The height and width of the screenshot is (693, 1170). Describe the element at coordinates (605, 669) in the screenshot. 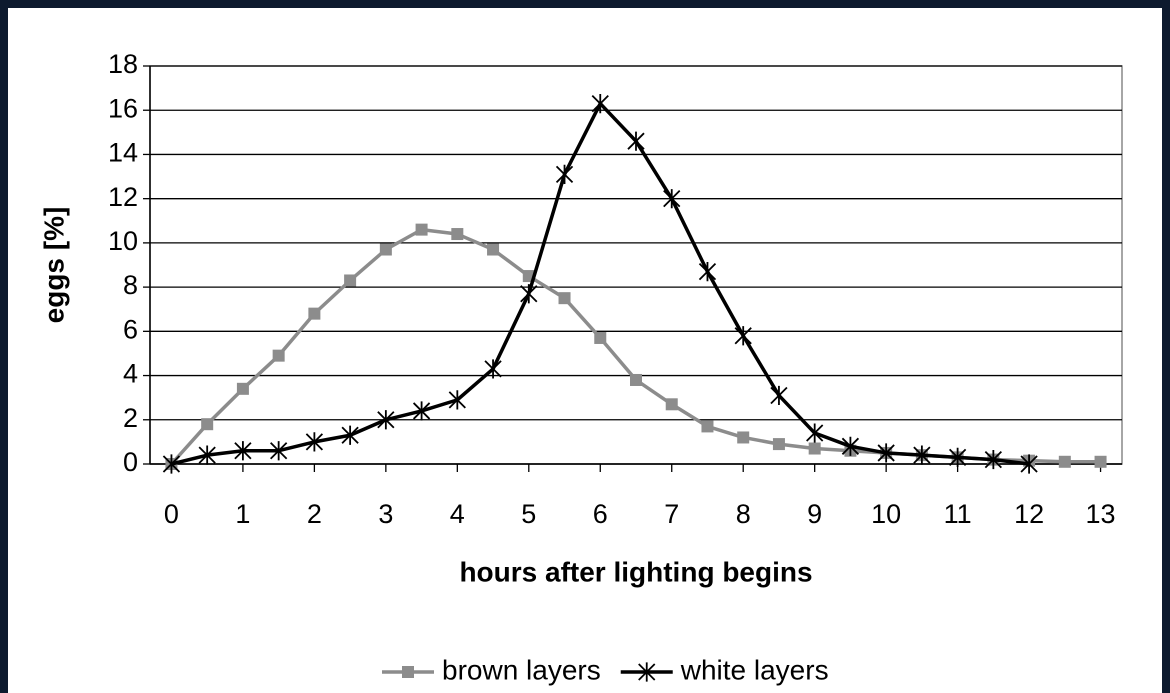

I see `legend: brown layers white layers` at that location.